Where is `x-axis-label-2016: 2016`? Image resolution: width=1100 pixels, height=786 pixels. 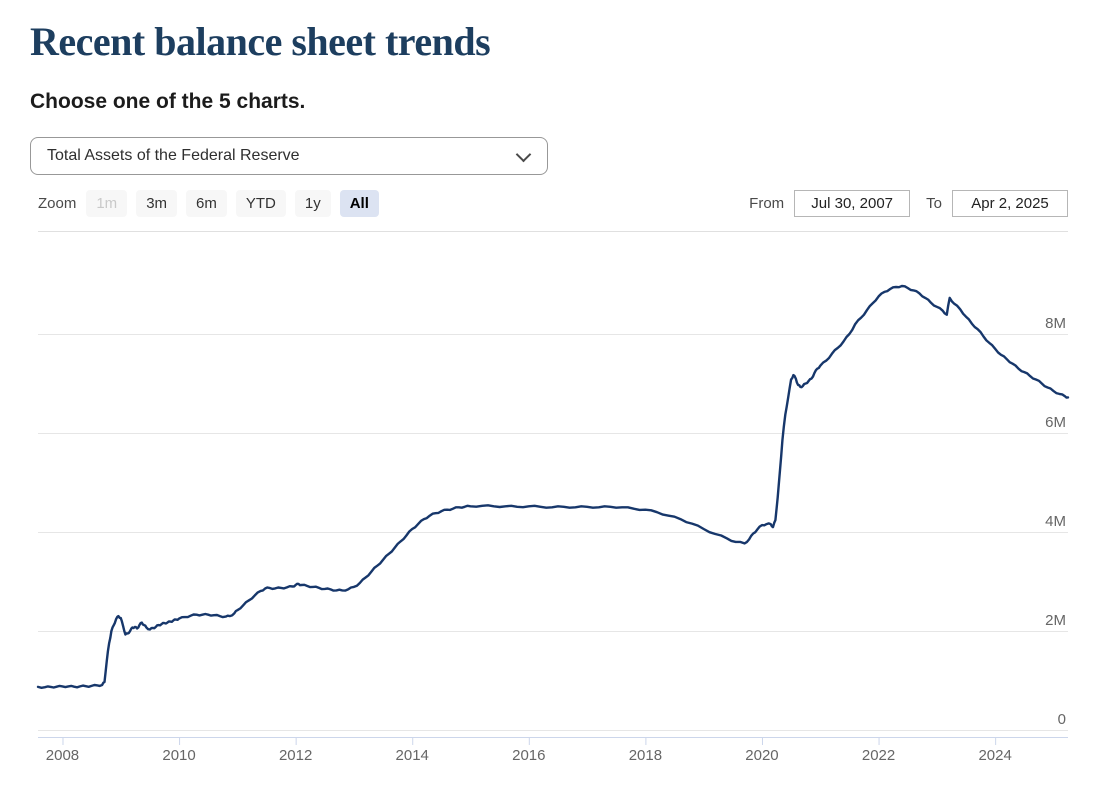 x-axis-label-2016: 2016 is located at coordinates (528, 755).